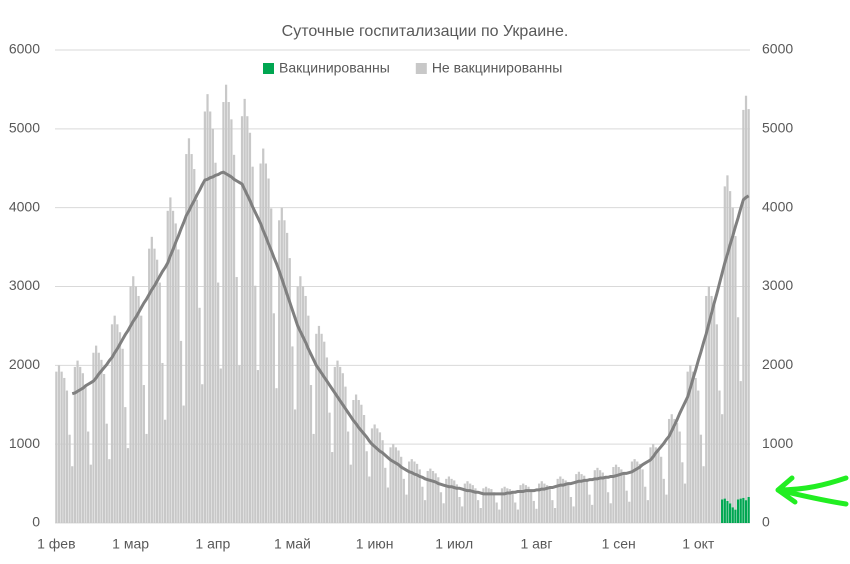  Describe the element at coordinates (24, 49) in the screenshot. I see `y-tick-label: 6000` at that location.